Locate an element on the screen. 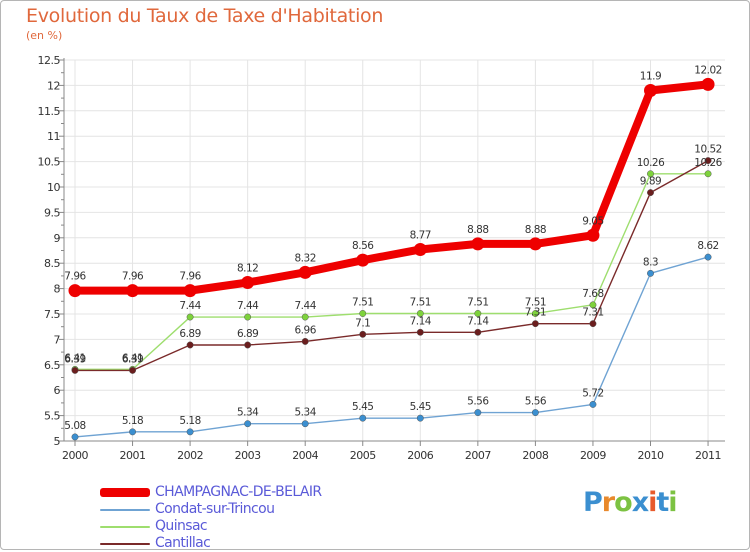 This screenshot has height=552, width=750. legend-label: CHAMPAGNAC-DE-BELAIR is located at coordinates (238, 492).